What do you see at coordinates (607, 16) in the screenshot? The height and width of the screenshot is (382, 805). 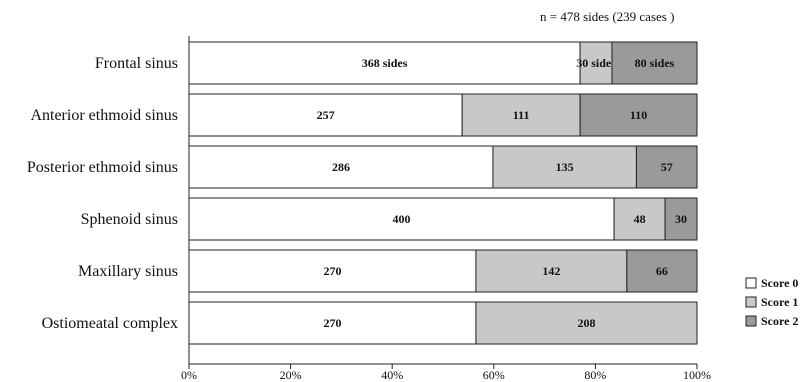 I see `sample-size-note: n = 478 sides (239 cases )` at bounding box center [607, 16].